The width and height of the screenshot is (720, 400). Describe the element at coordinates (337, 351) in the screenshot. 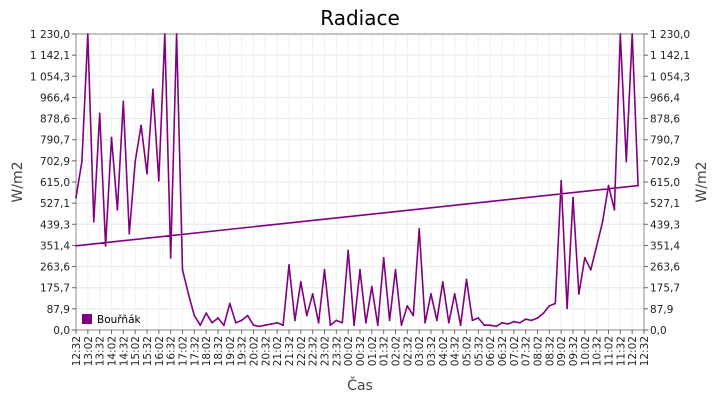

I see `x-tick-label: 23:32` at that location.